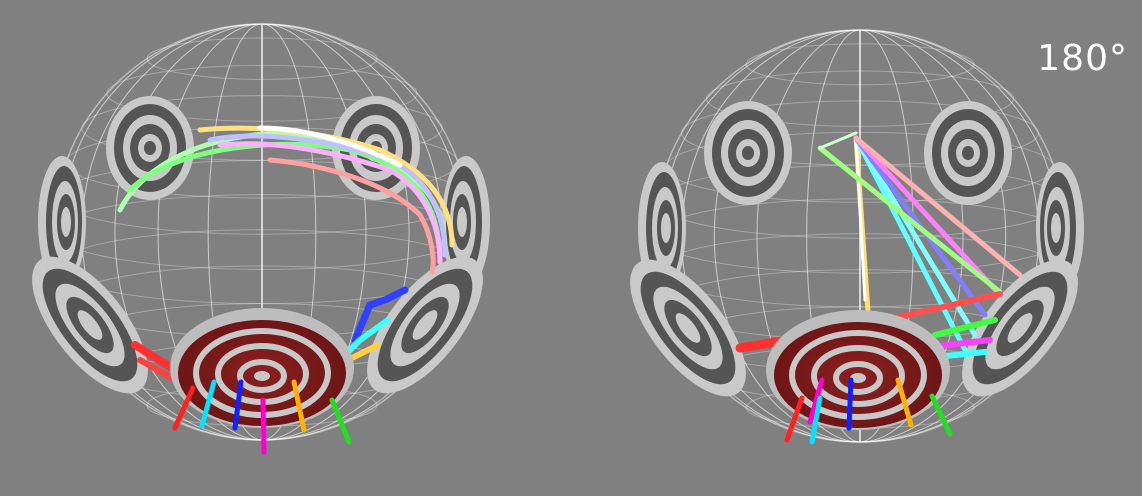 The image size is (1142, 496). Describe the element at coordinates (688, 328) in the screenshot. I see `right-target-low-left` at that location.